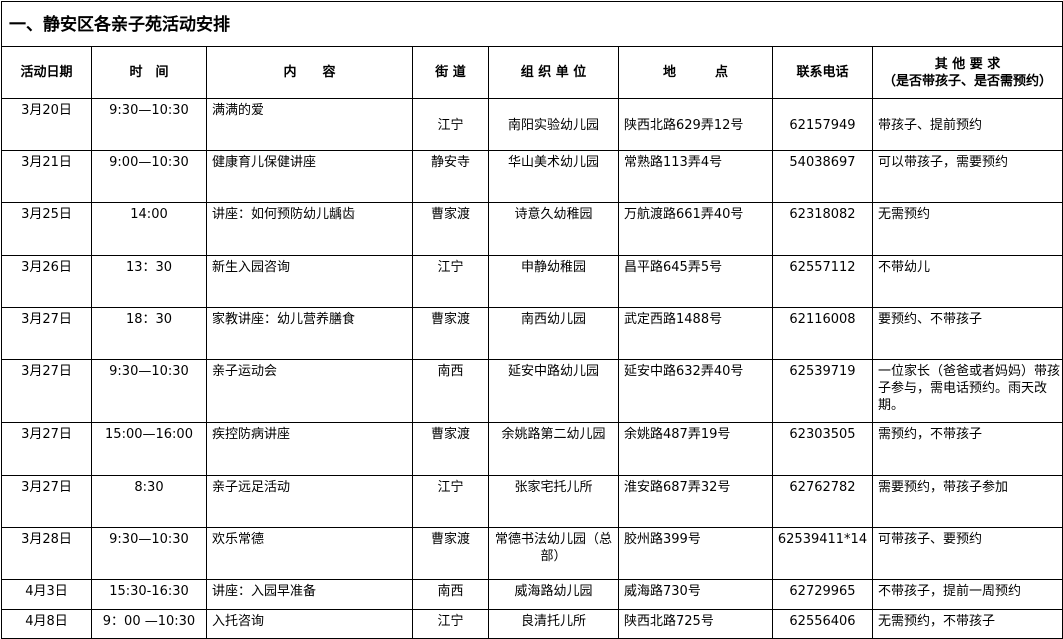 The image size is (1063, 639). I want to click on organizer-cell: 华山美术幼儿园, so click(553, 176).